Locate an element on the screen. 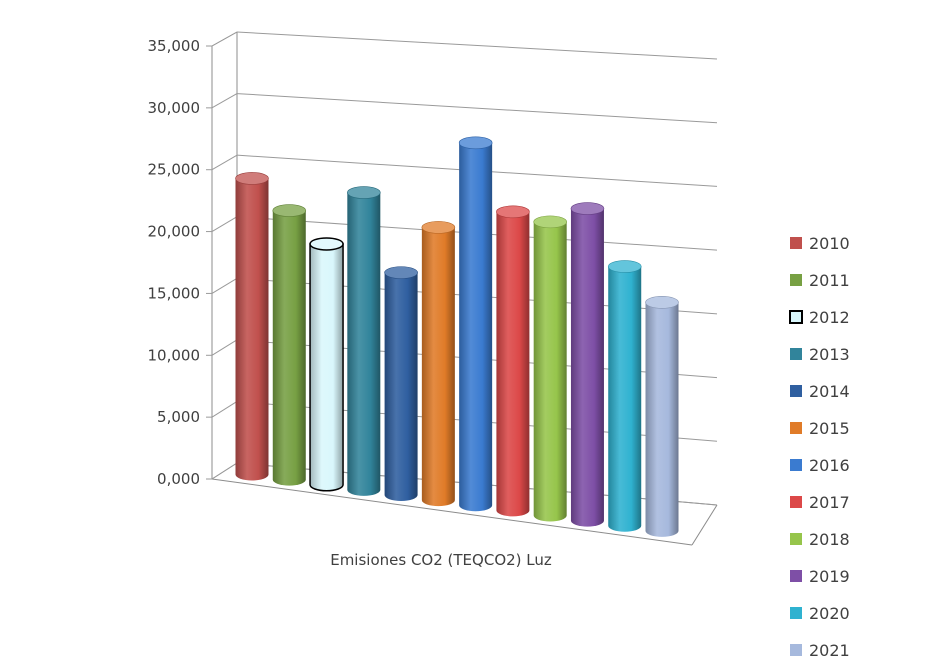 This screenshot has height=668, width=926. legend-item-2013: 2013 is located at coordinates (820, 354).